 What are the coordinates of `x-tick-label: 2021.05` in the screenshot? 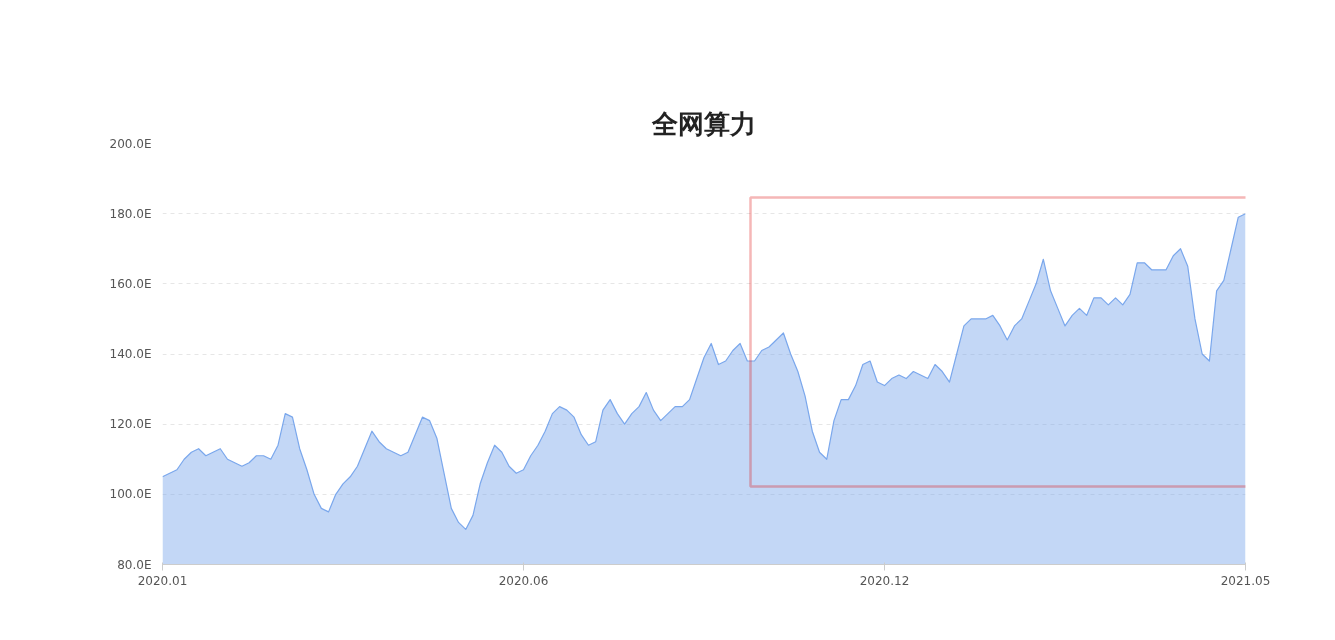 It's located at (1245, 580).